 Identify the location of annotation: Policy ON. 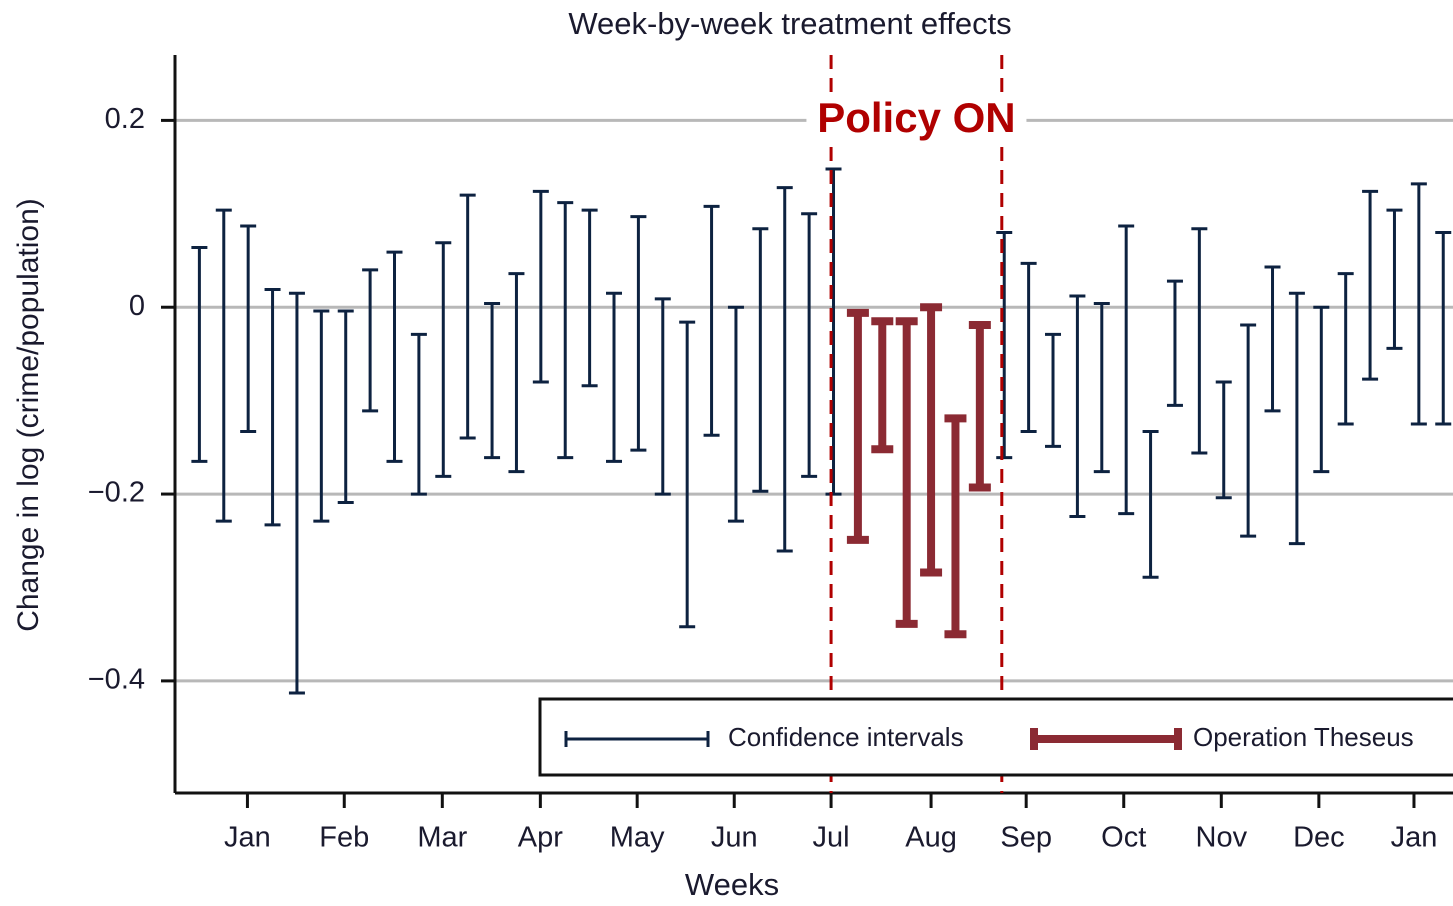
(916, 117).